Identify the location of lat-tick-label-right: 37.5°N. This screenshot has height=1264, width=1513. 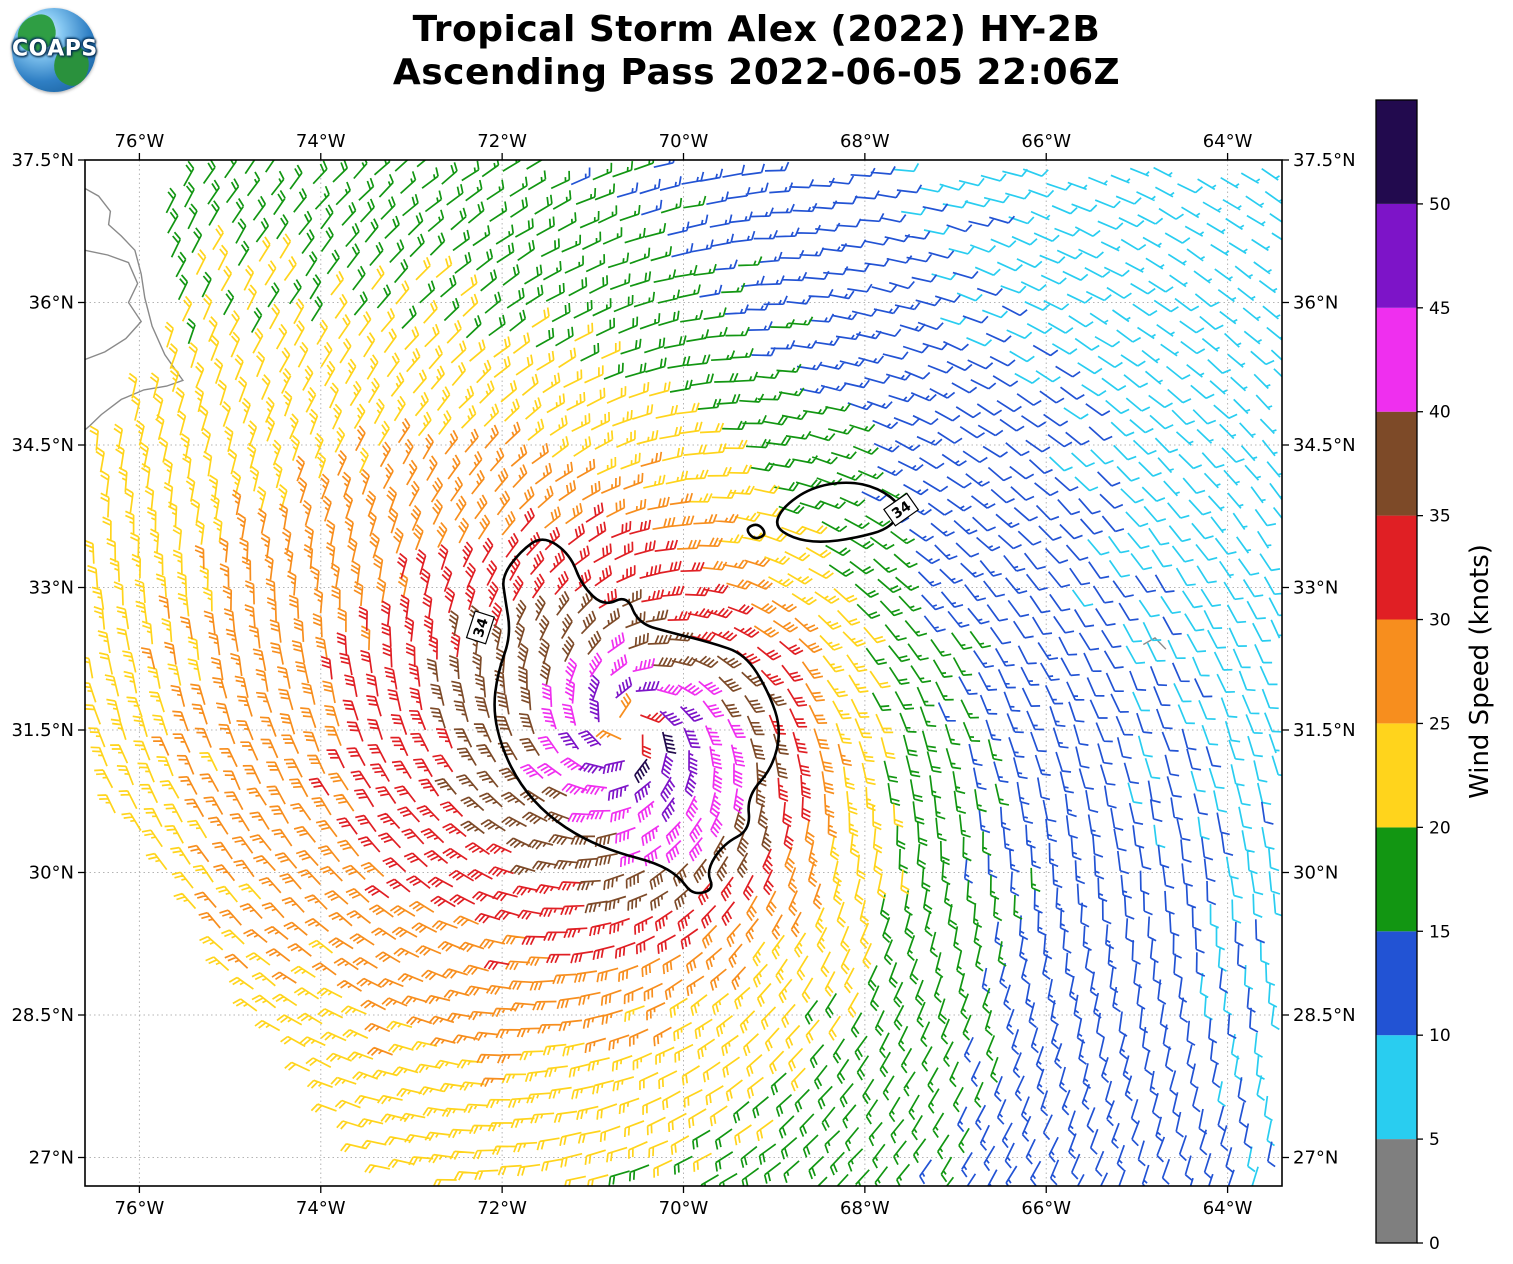
(1324, 160).